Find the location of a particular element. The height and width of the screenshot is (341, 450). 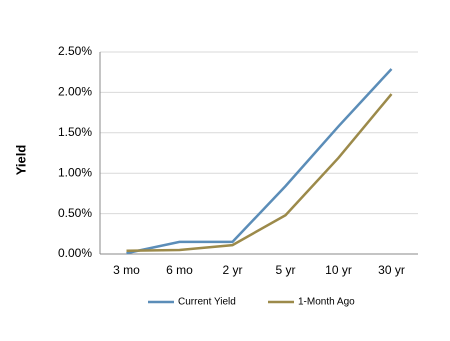

y-tick-label: 2.50% is located at coordinates (75, 51).